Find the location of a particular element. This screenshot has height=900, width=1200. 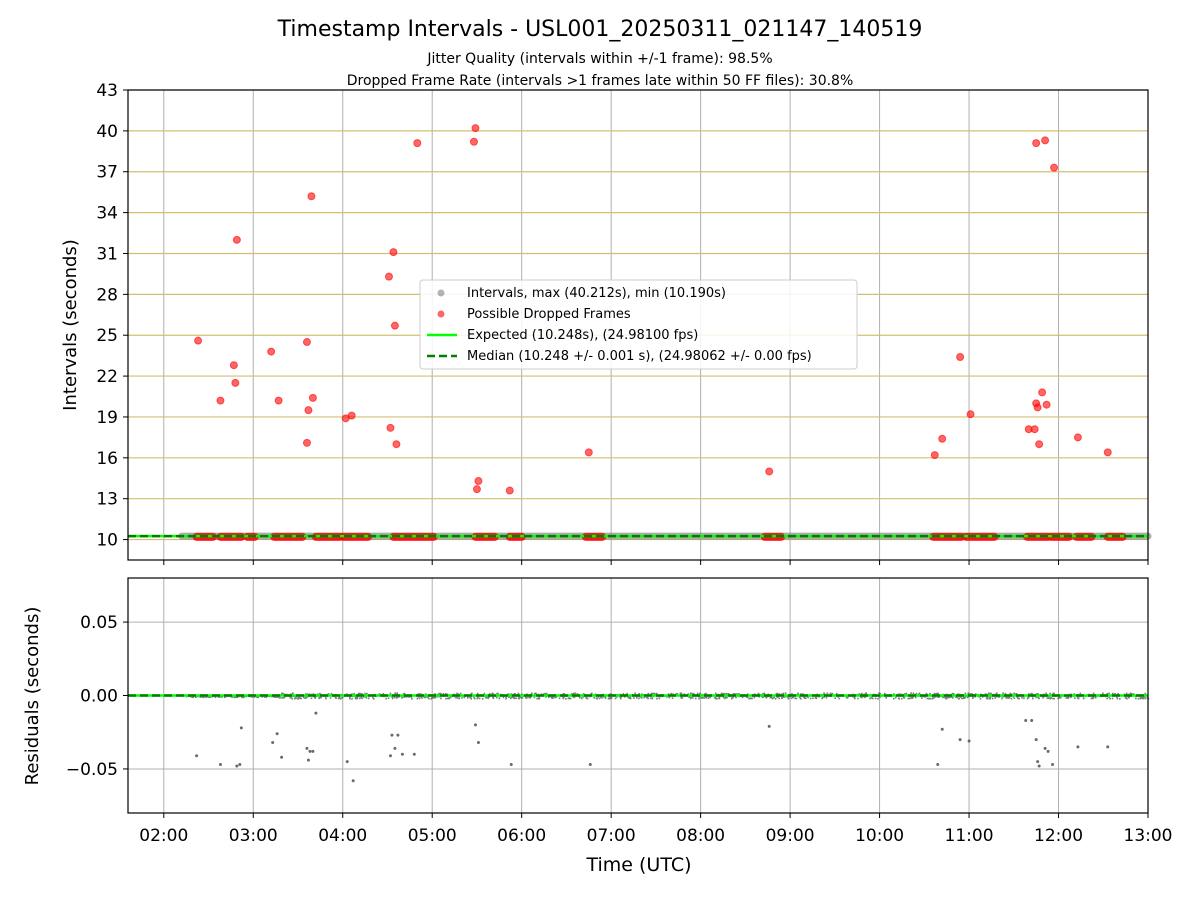

top-y-tick-label: 10 is located at coordinates (107, 541).